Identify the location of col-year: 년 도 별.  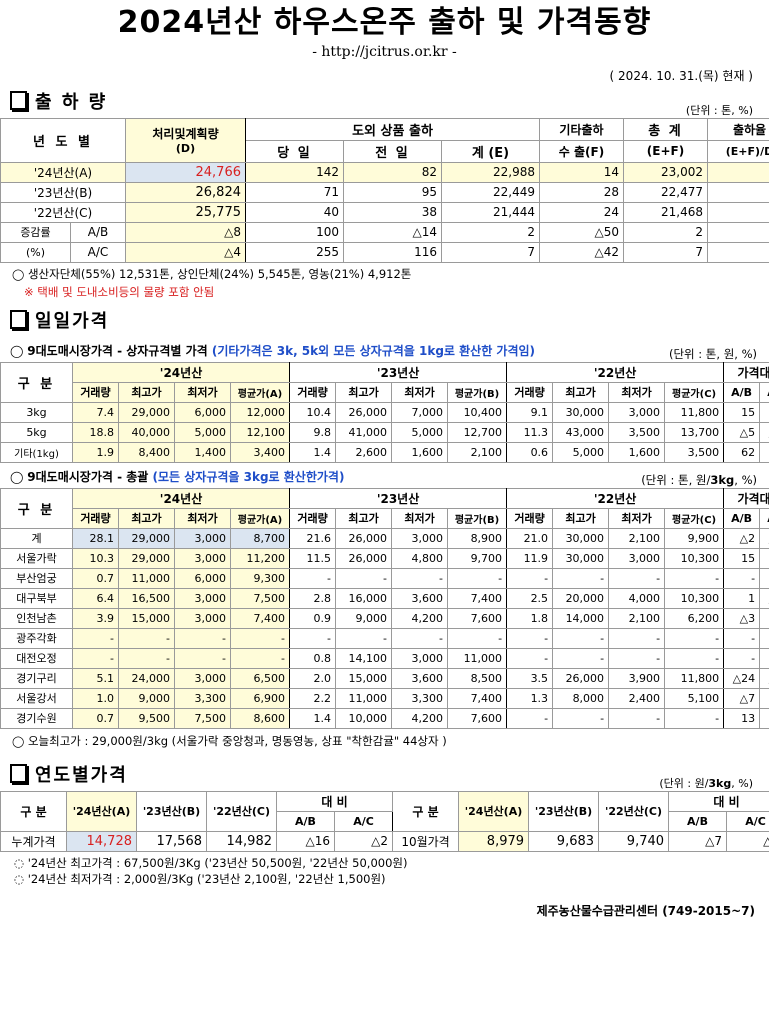
(63, 140).